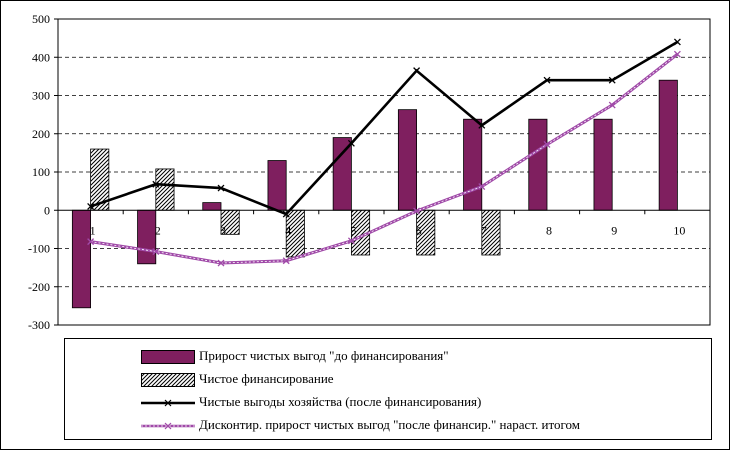 The width and height of the screenshot is (730, 450). What do you see at coordinates (484, 230) in the screenshot?
I see `x-tick-label: 7` at bounding box center [484, 230].